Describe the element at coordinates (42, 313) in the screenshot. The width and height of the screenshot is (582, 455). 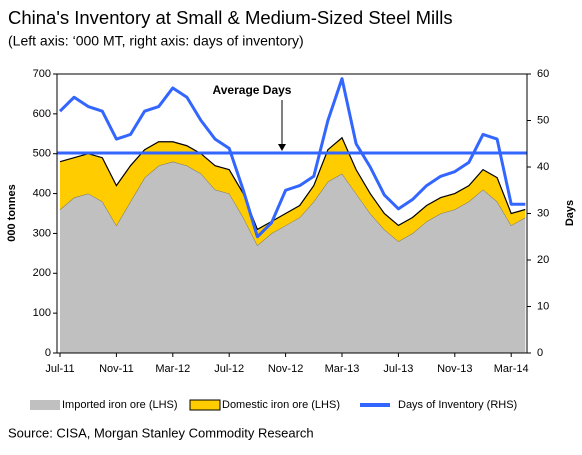
I see `y-tick-label: 100` at that location.